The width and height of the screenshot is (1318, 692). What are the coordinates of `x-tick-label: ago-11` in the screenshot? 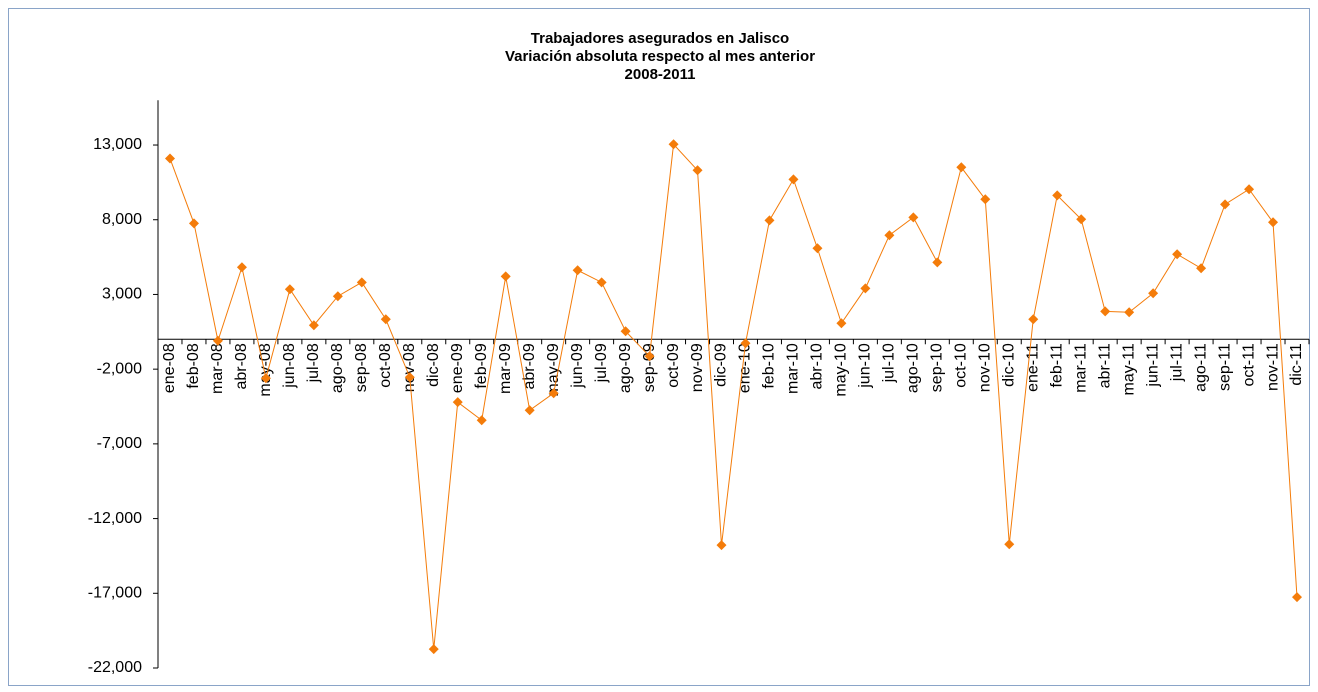 It's located at (1200, 367).